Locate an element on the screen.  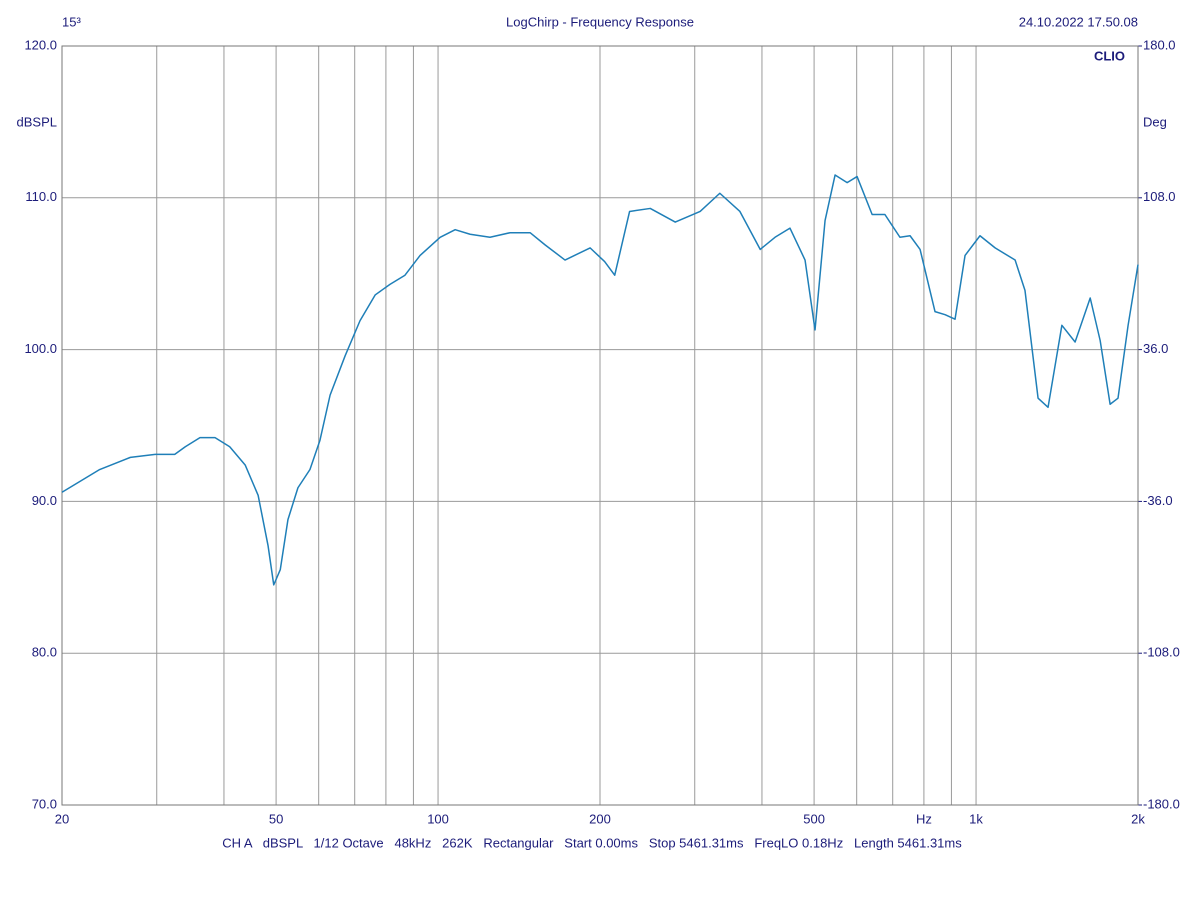
y2-tick-label: -36.0 is located at coordinates (1158, 500).